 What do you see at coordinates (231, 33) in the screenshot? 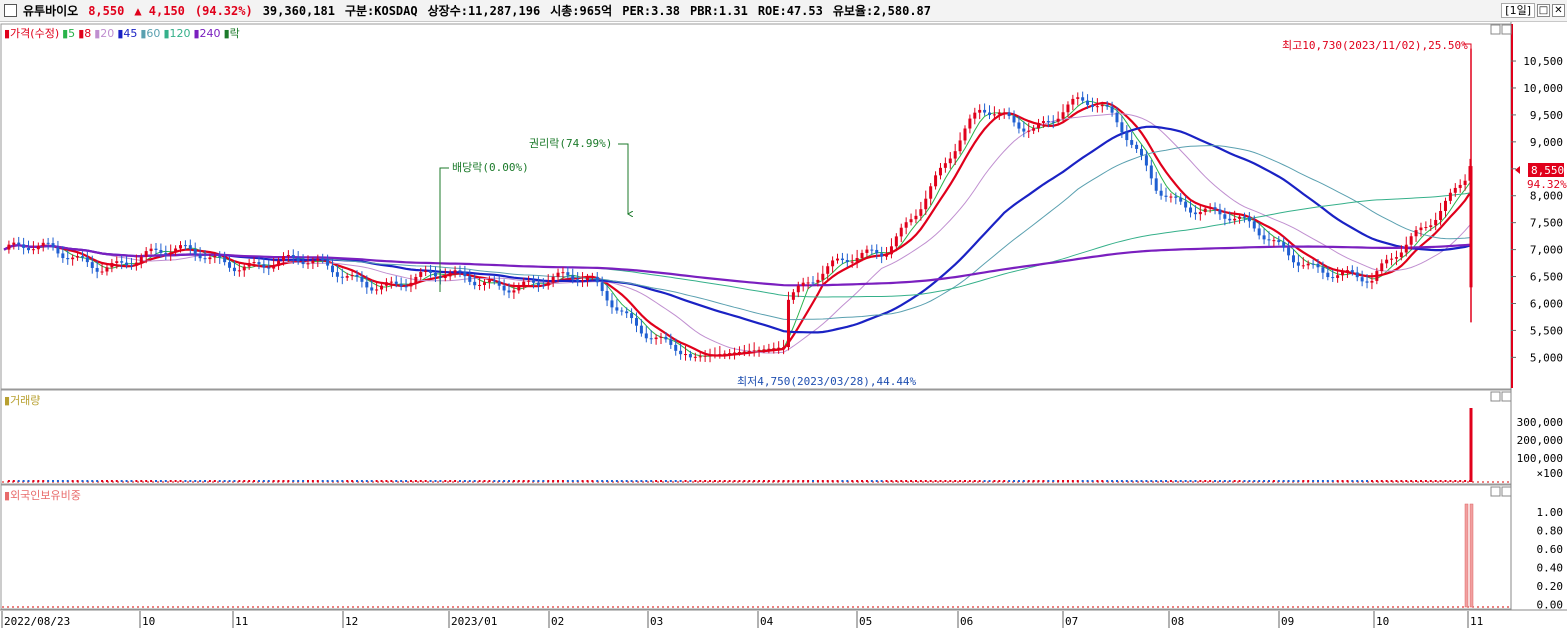
I see `legend-item: ▮락` at bounding box center [231, 33].